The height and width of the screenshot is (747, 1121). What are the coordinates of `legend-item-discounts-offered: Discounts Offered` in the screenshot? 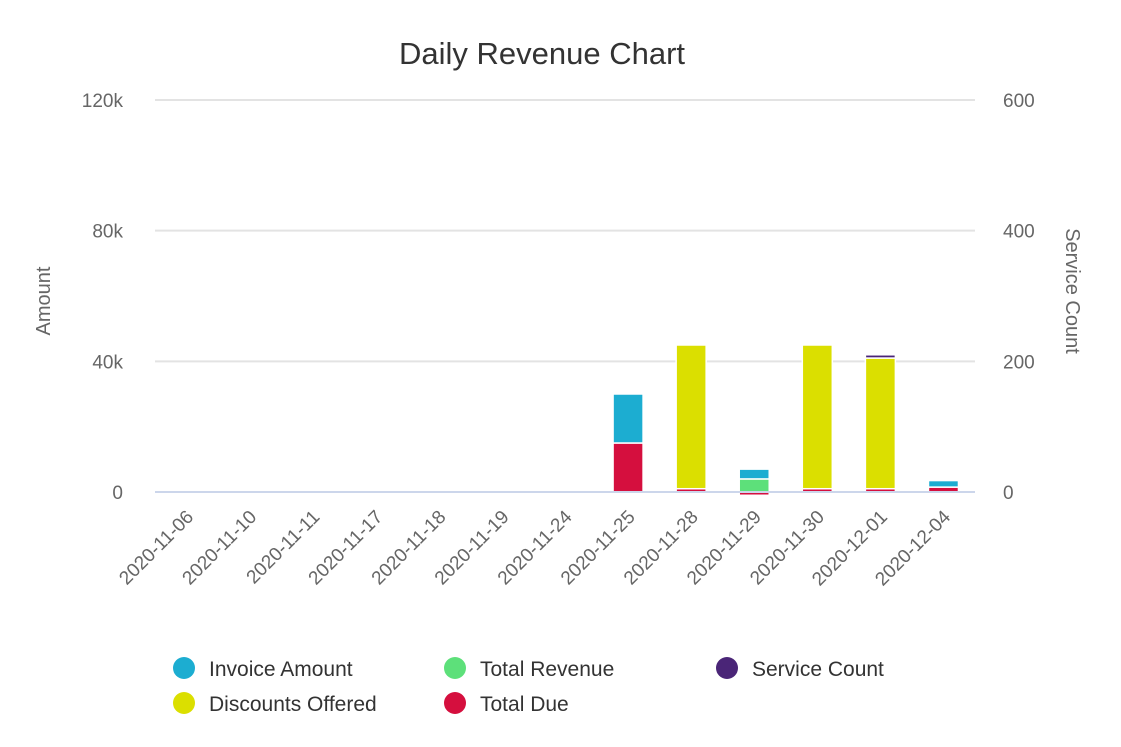 It's located at (275, 704).